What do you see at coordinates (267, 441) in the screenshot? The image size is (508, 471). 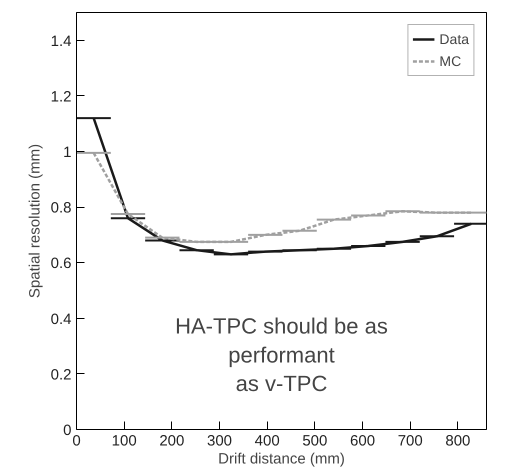 I see `x-tick-label: 400` at bounding box center [267, 441].